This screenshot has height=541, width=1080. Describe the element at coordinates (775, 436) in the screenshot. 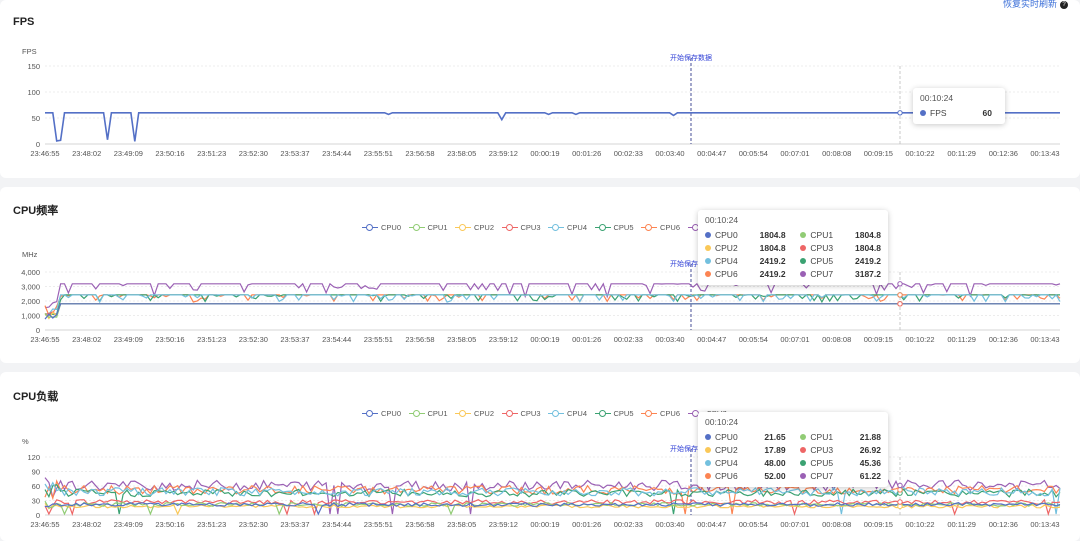

I see `tooltip-series-value: 21.65` at that location.